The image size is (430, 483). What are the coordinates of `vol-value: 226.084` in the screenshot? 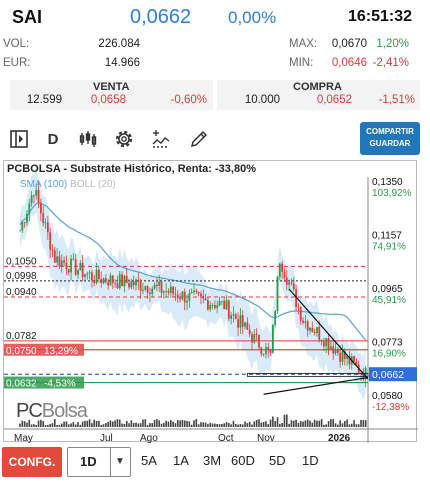 It's located at (119, 44).